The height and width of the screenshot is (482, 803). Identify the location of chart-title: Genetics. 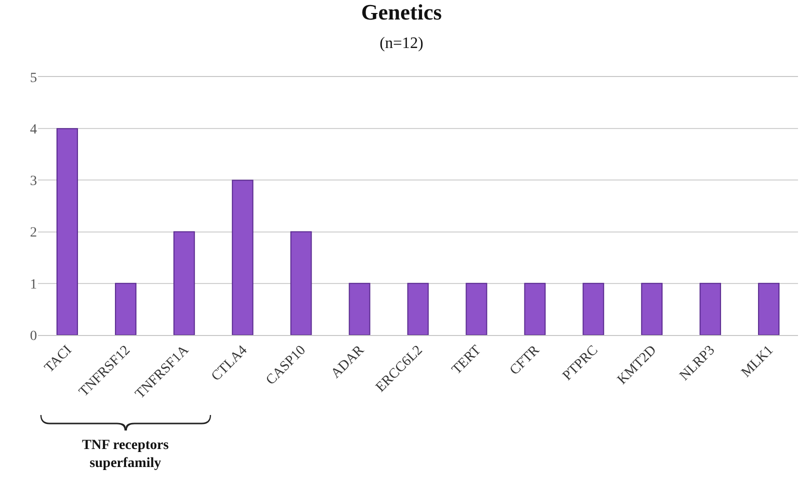
(401, 12).